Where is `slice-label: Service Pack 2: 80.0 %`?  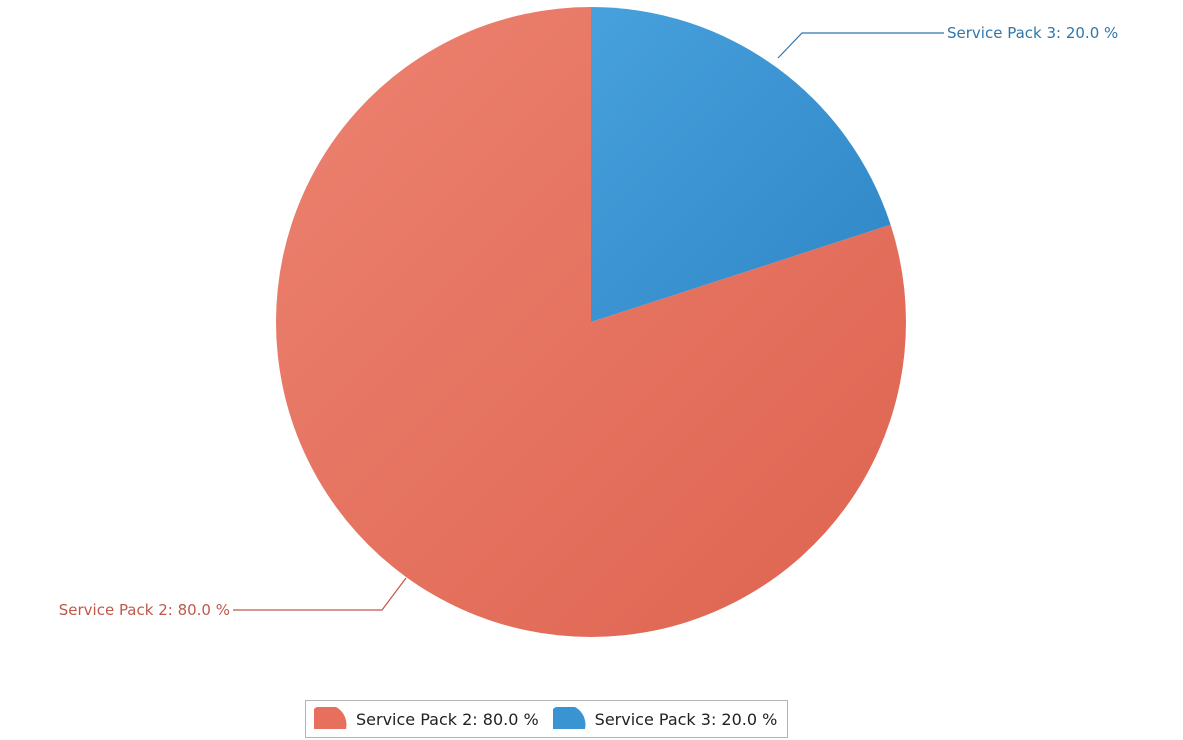
slice-label: Service Pack 2: 80.0 % is located at coordinates (144, 610).